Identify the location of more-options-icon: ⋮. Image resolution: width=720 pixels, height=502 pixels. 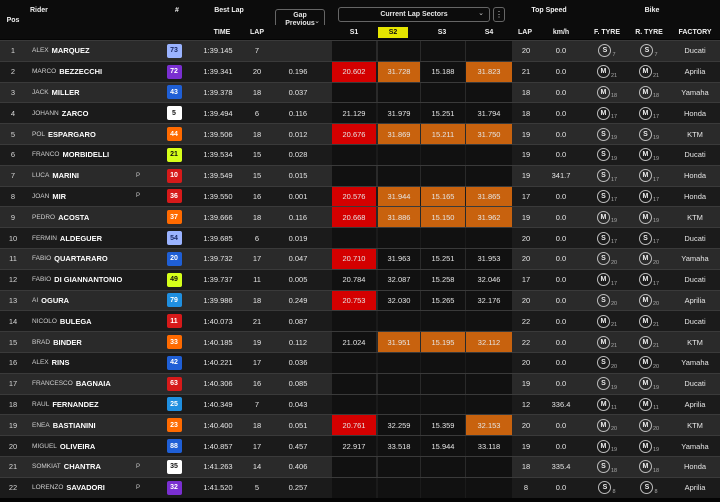
(499, 14).